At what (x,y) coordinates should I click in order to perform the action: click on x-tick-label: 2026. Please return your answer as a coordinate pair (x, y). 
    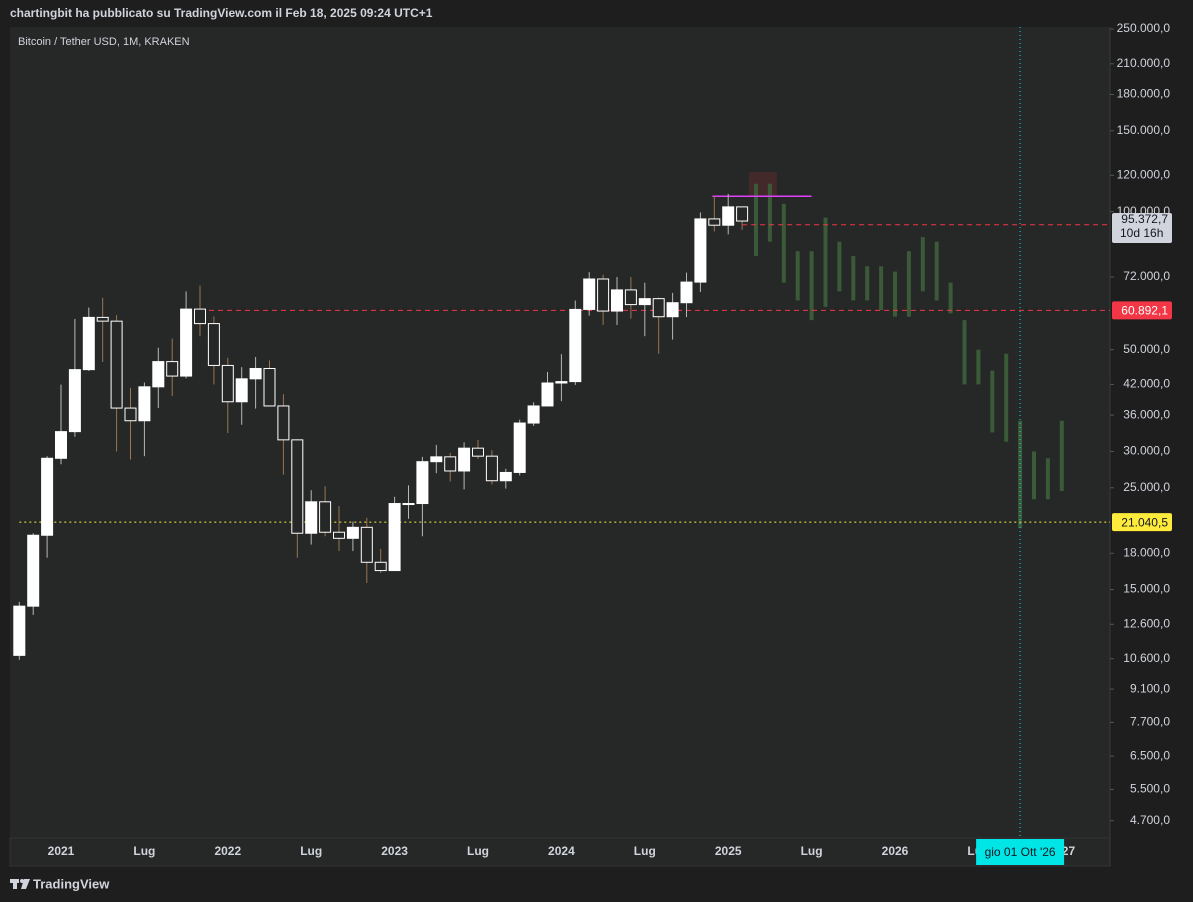
    Looking at the image, I should click on (895, 851).